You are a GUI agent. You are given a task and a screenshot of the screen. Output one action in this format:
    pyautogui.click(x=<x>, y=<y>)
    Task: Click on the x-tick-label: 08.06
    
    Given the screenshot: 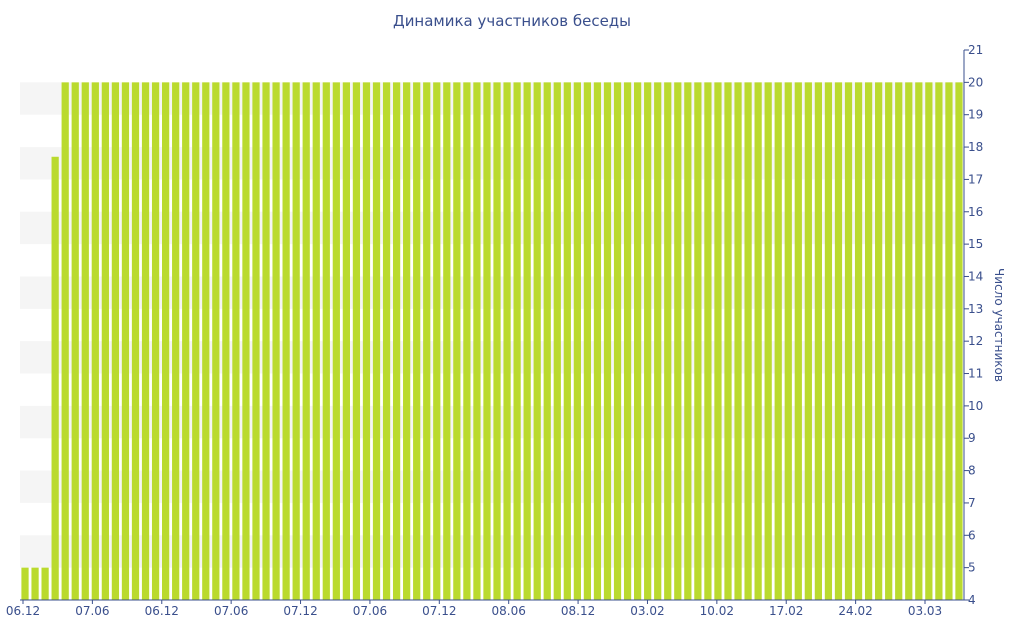 What is the action you would take?
    pyautogui.click(x=509, y=611)
    